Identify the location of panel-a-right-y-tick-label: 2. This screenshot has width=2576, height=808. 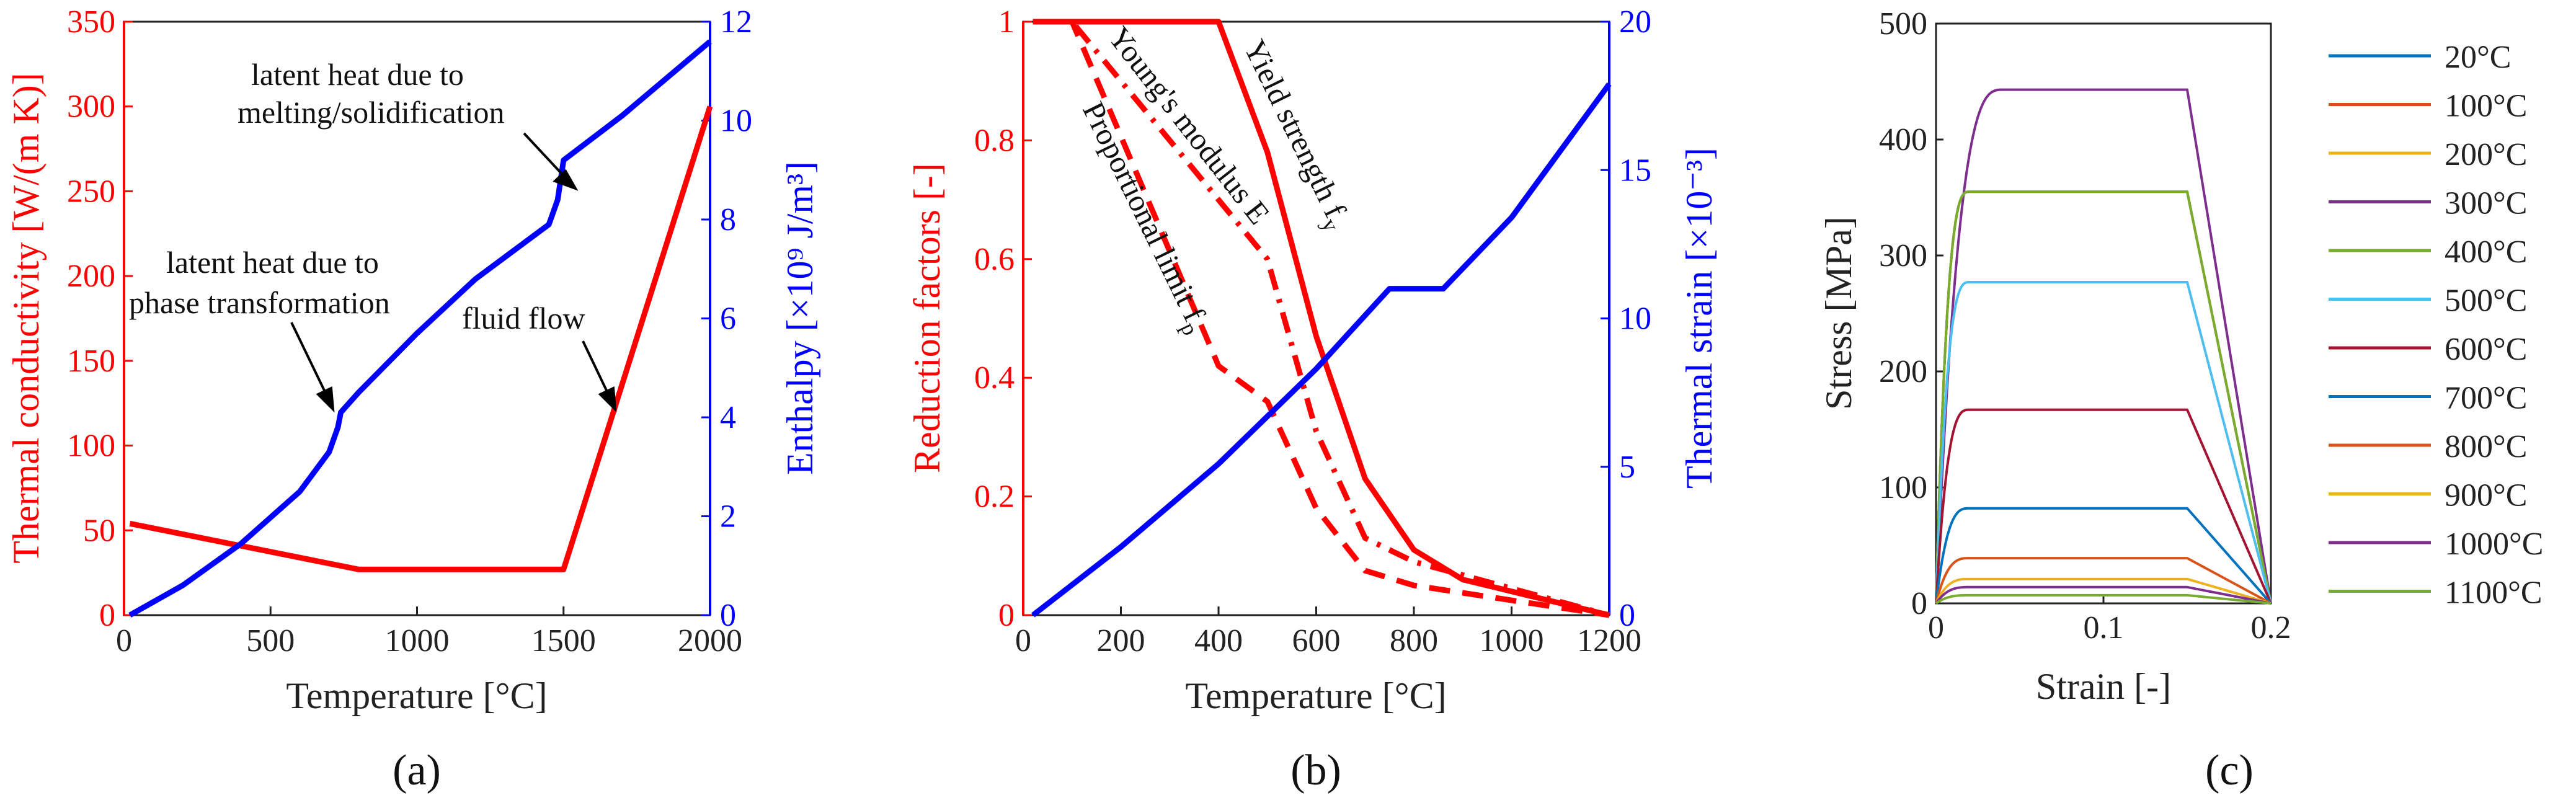
(728, 517).